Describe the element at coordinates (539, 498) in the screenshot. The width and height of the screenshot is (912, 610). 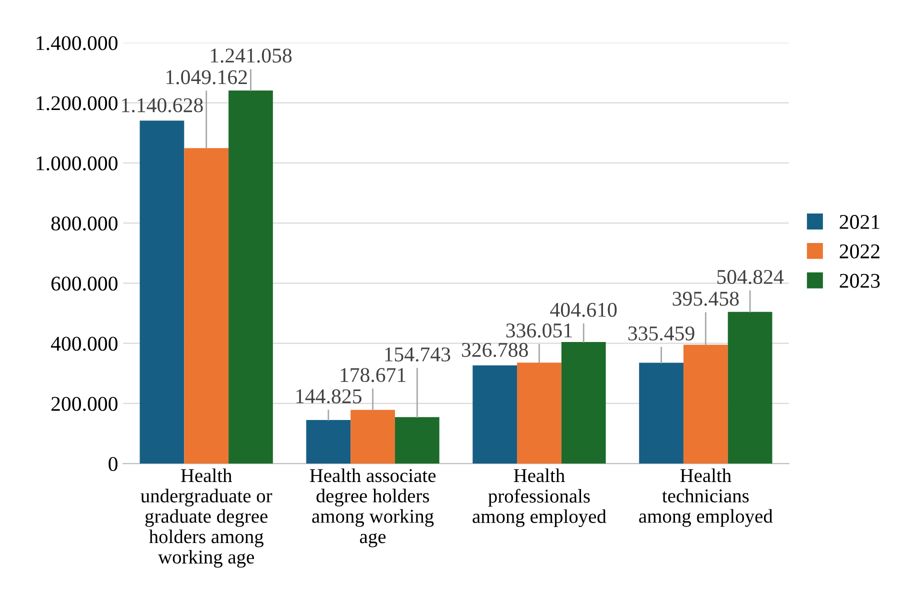
I see `x-tick-label: Health professionals among employed` at that location.